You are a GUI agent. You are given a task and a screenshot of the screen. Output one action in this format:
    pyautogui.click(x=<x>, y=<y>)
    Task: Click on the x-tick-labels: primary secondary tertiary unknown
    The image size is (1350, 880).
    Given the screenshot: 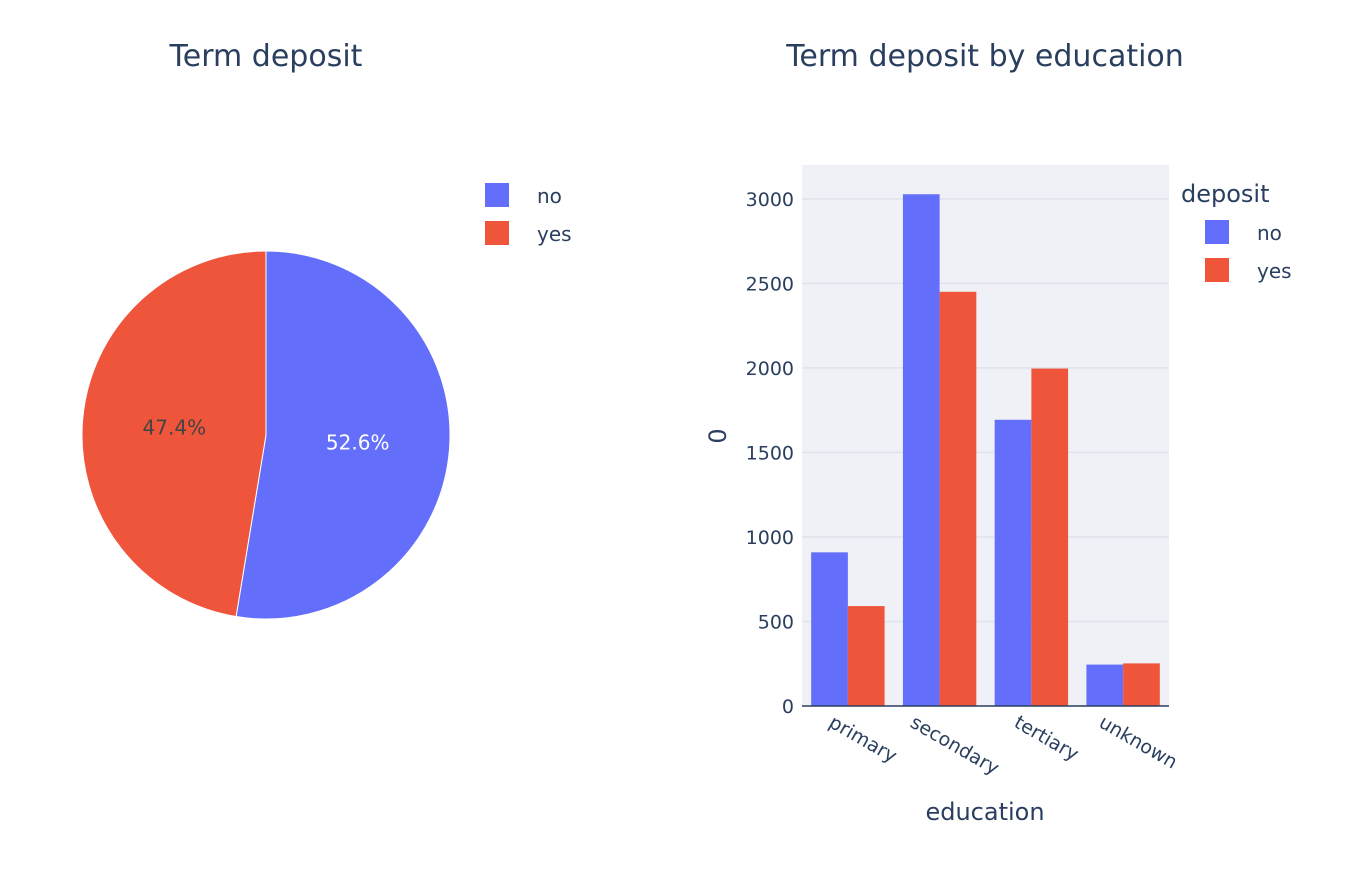 What is the action you would take?
    pyautogui.click(x=1003, y=745)
    